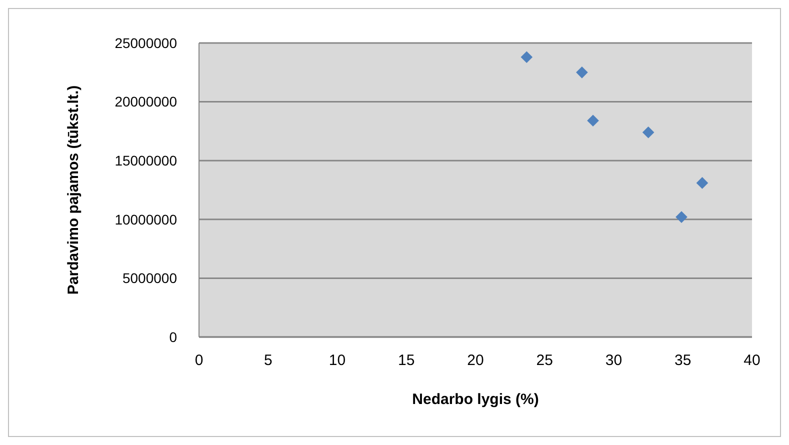  Describe the element at coordinates (146, 160) in the screenshot. I see `y-tick-label: 15000000` at that location.